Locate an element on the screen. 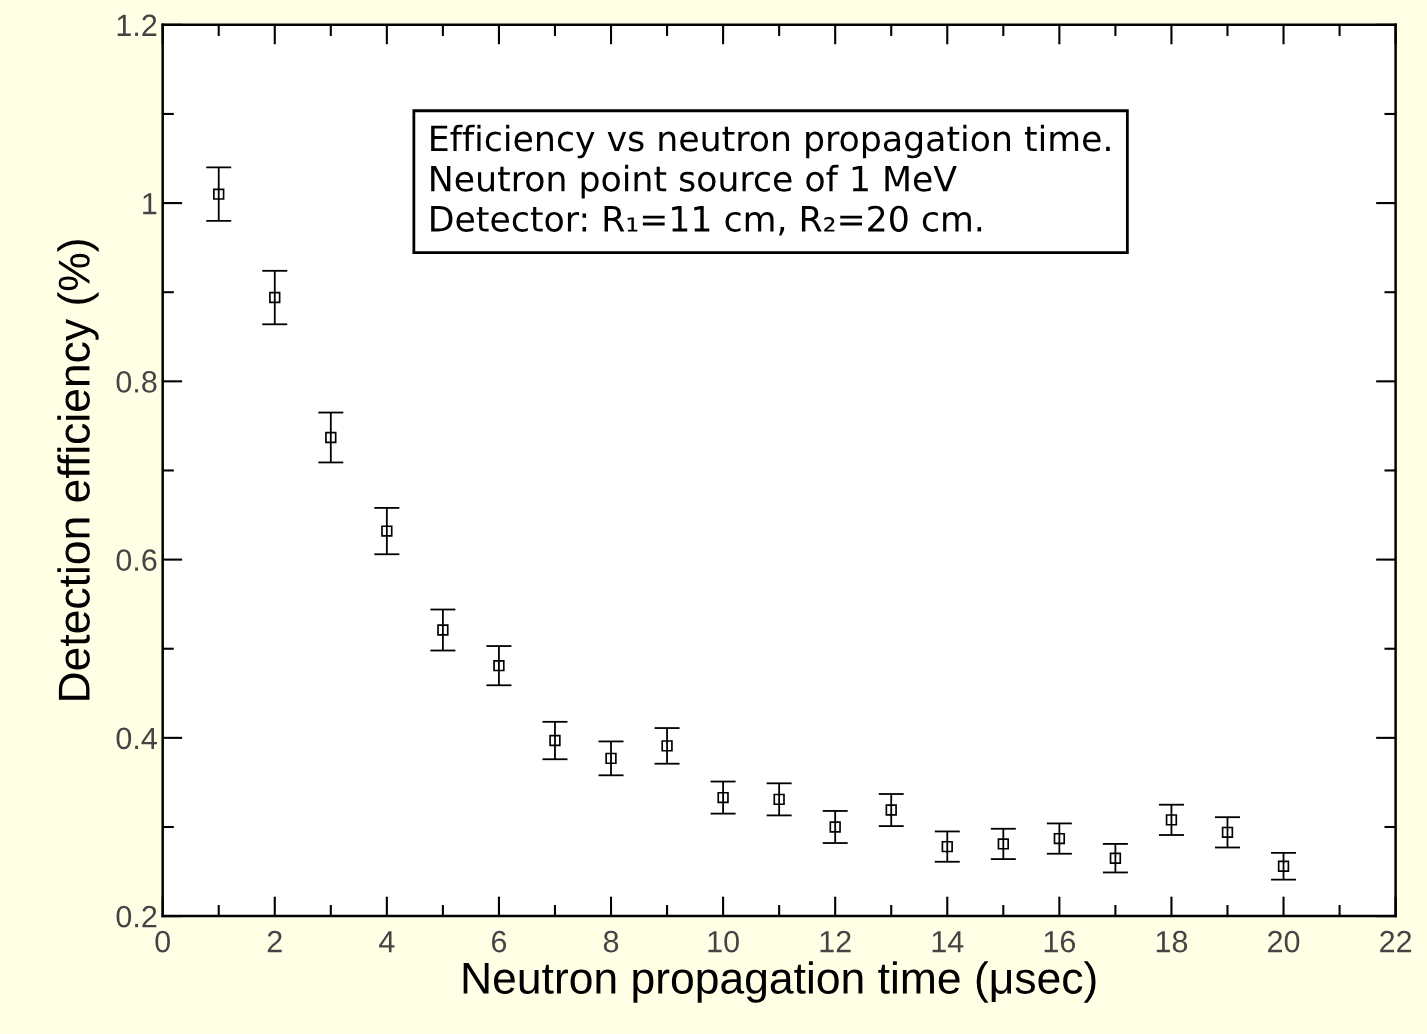 The height and width of the screenshot is (1034, 1427). y-axis-title: Detection efficiency (%) is located at coordinates (78, 470).